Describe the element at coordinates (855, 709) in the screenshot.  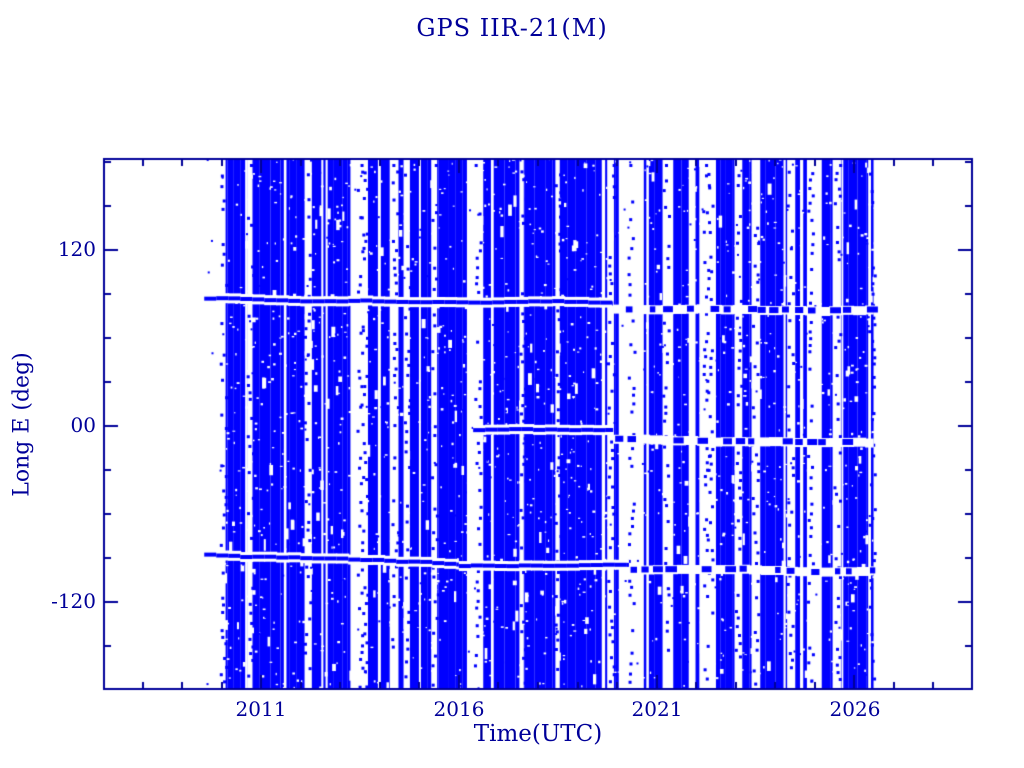
I see `x-tick-label-3: 2026` at that location.